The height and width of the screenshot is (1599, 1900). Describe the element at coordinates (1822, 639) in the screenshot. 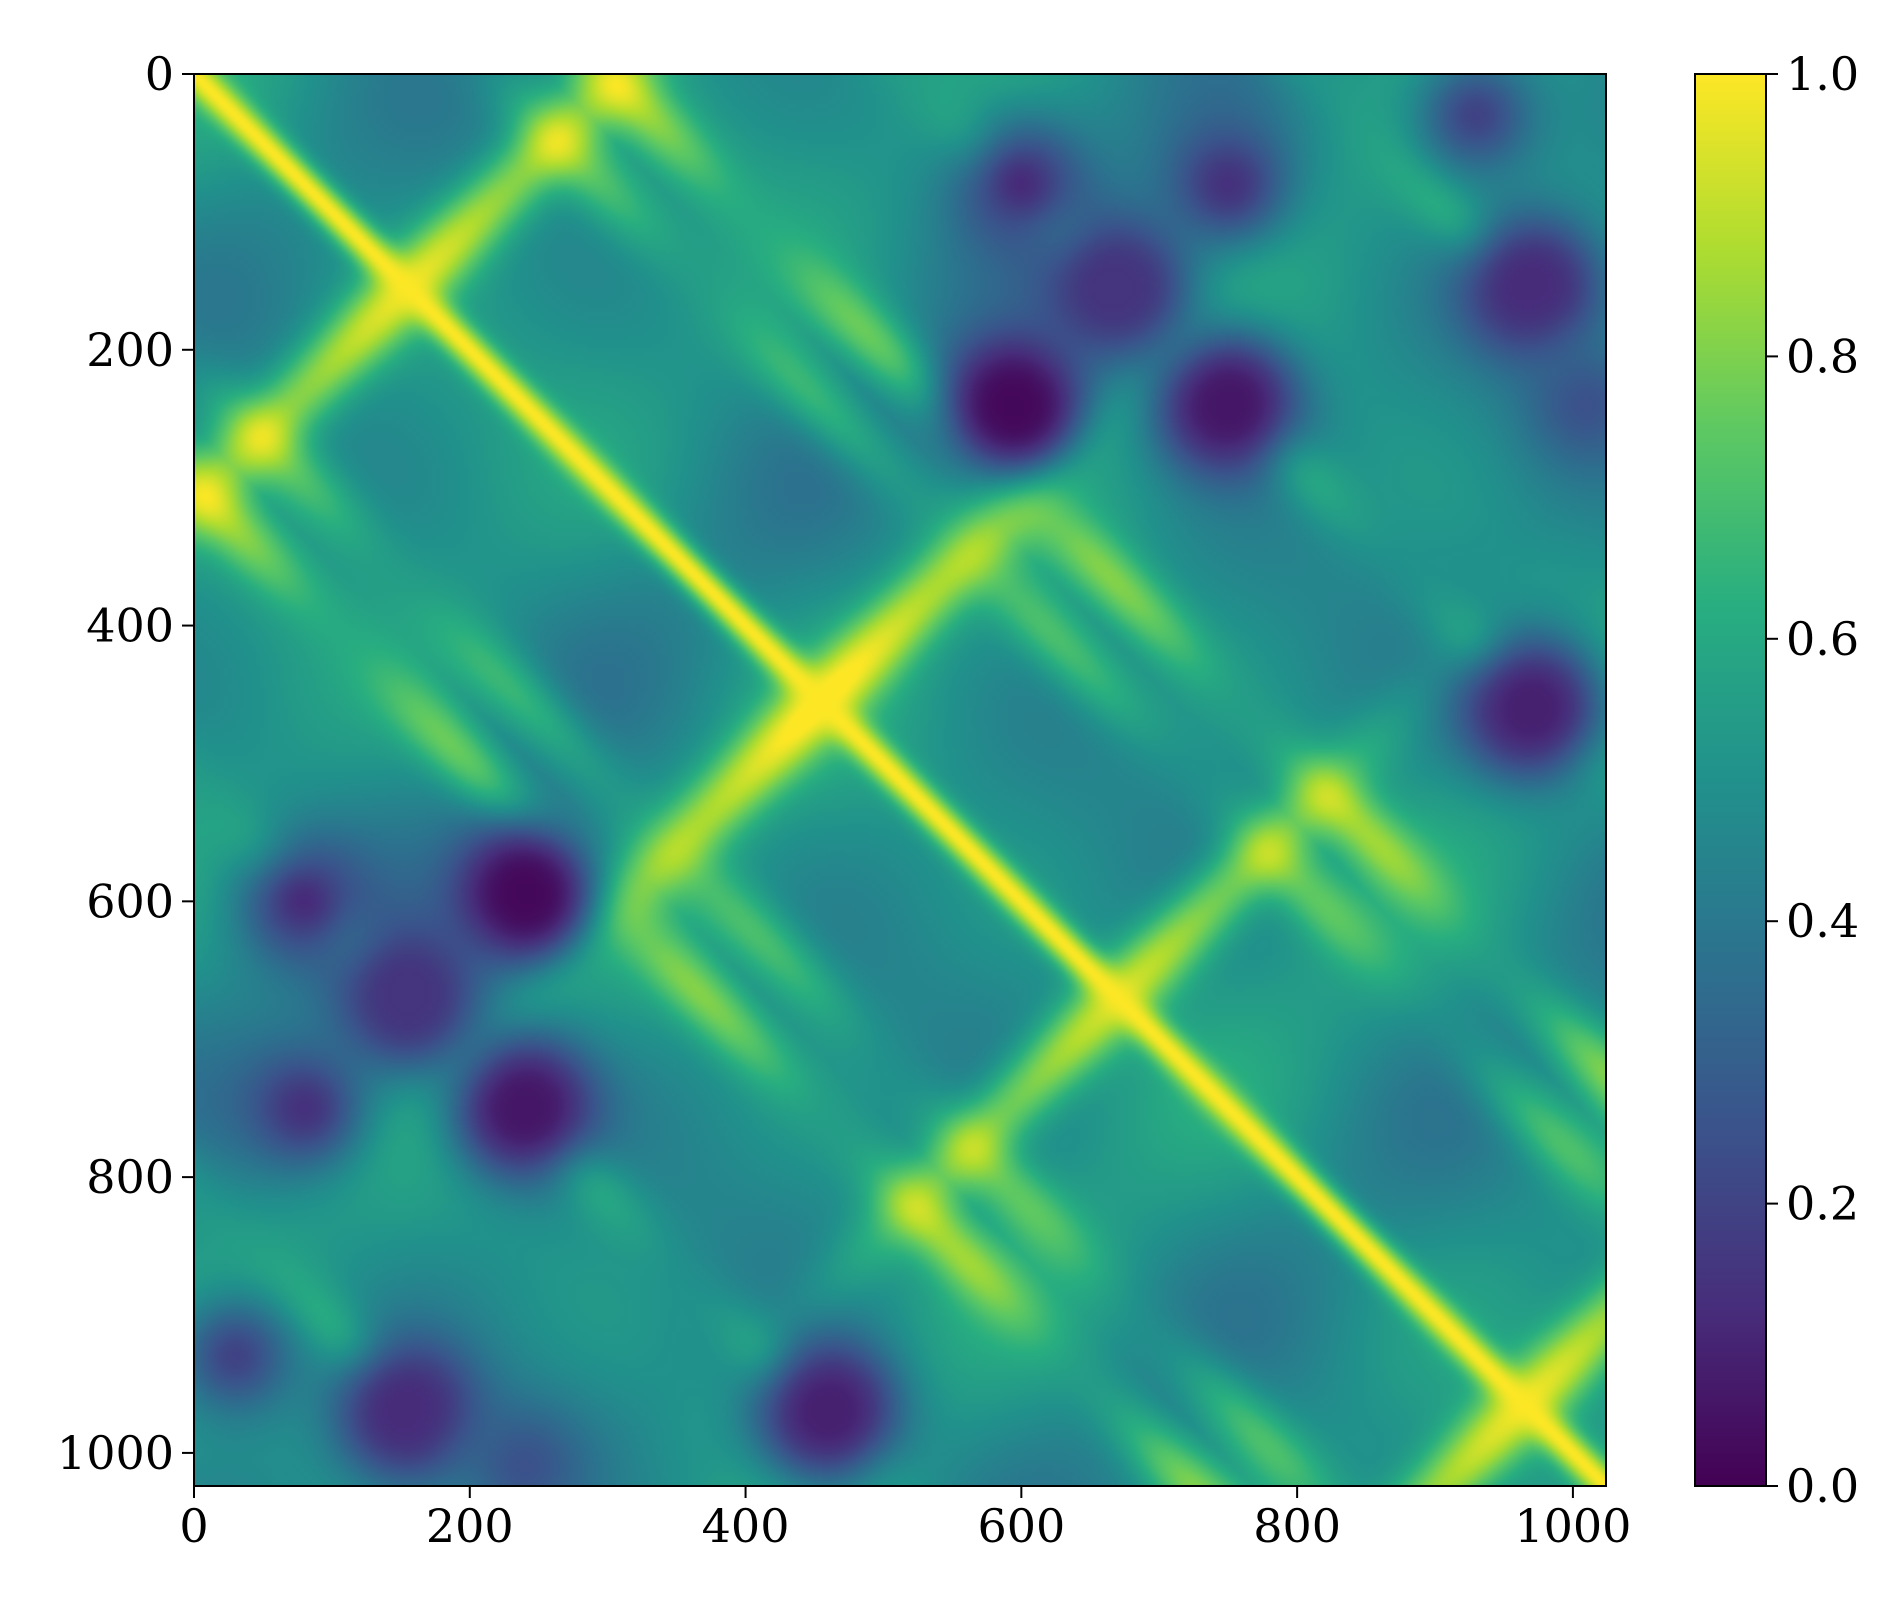

I see `colorbar-tick-label: 0.6` at that location.